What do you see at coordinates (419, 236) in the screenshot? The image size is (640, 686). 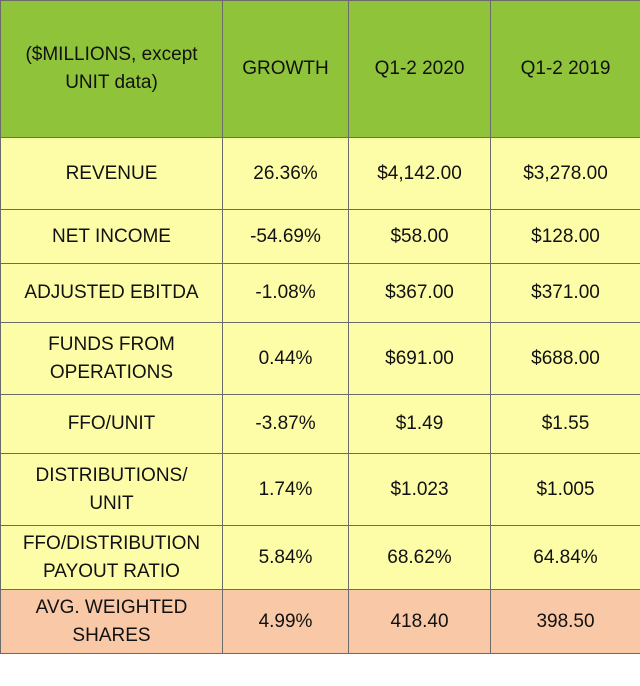 I see `row-current: $58.00` at bounding box center [419, 236].